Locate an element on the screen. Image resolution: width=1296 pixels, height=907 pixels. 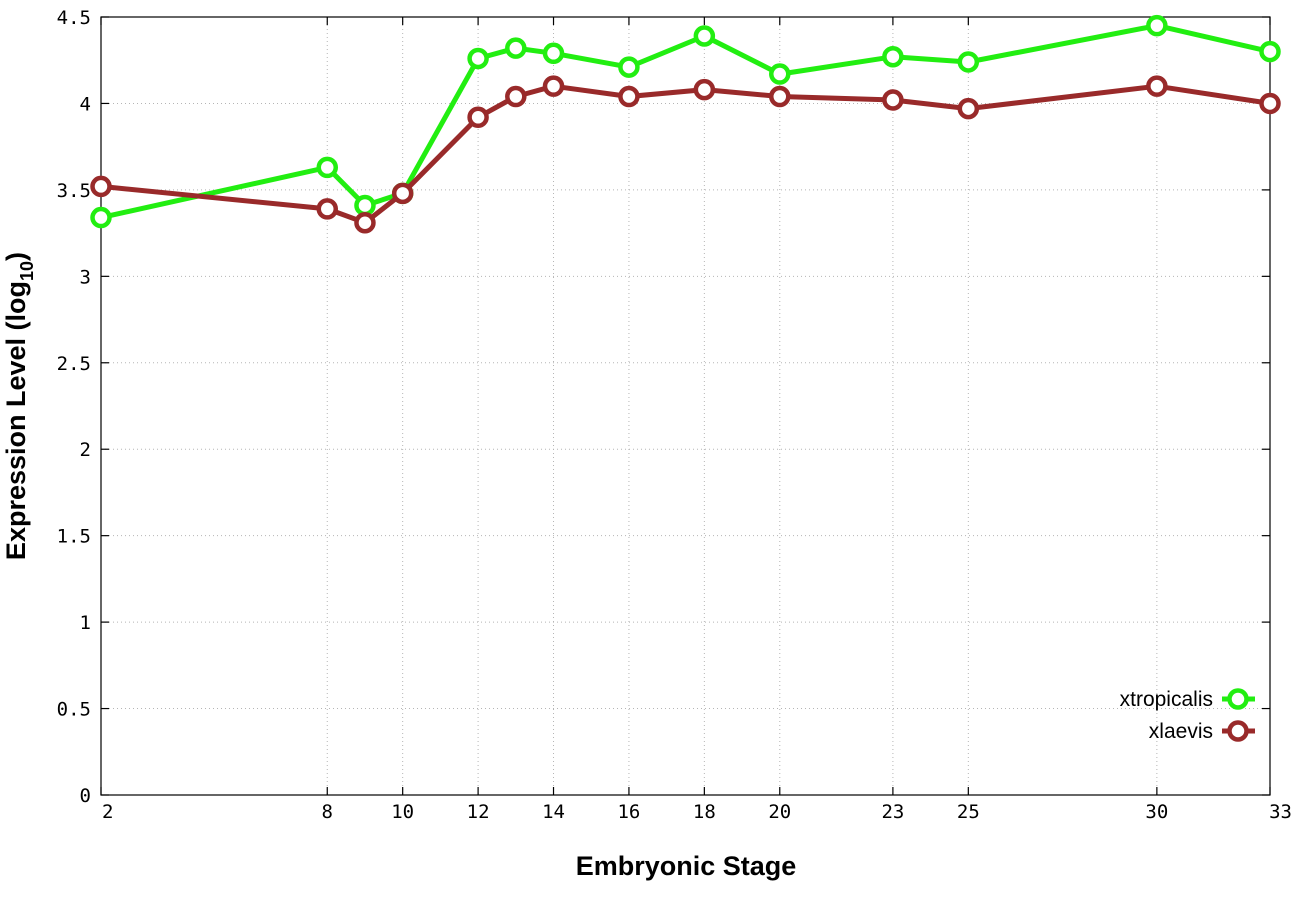
x-axis-title: Embryonic Stage is located at coordinates (686, 866).